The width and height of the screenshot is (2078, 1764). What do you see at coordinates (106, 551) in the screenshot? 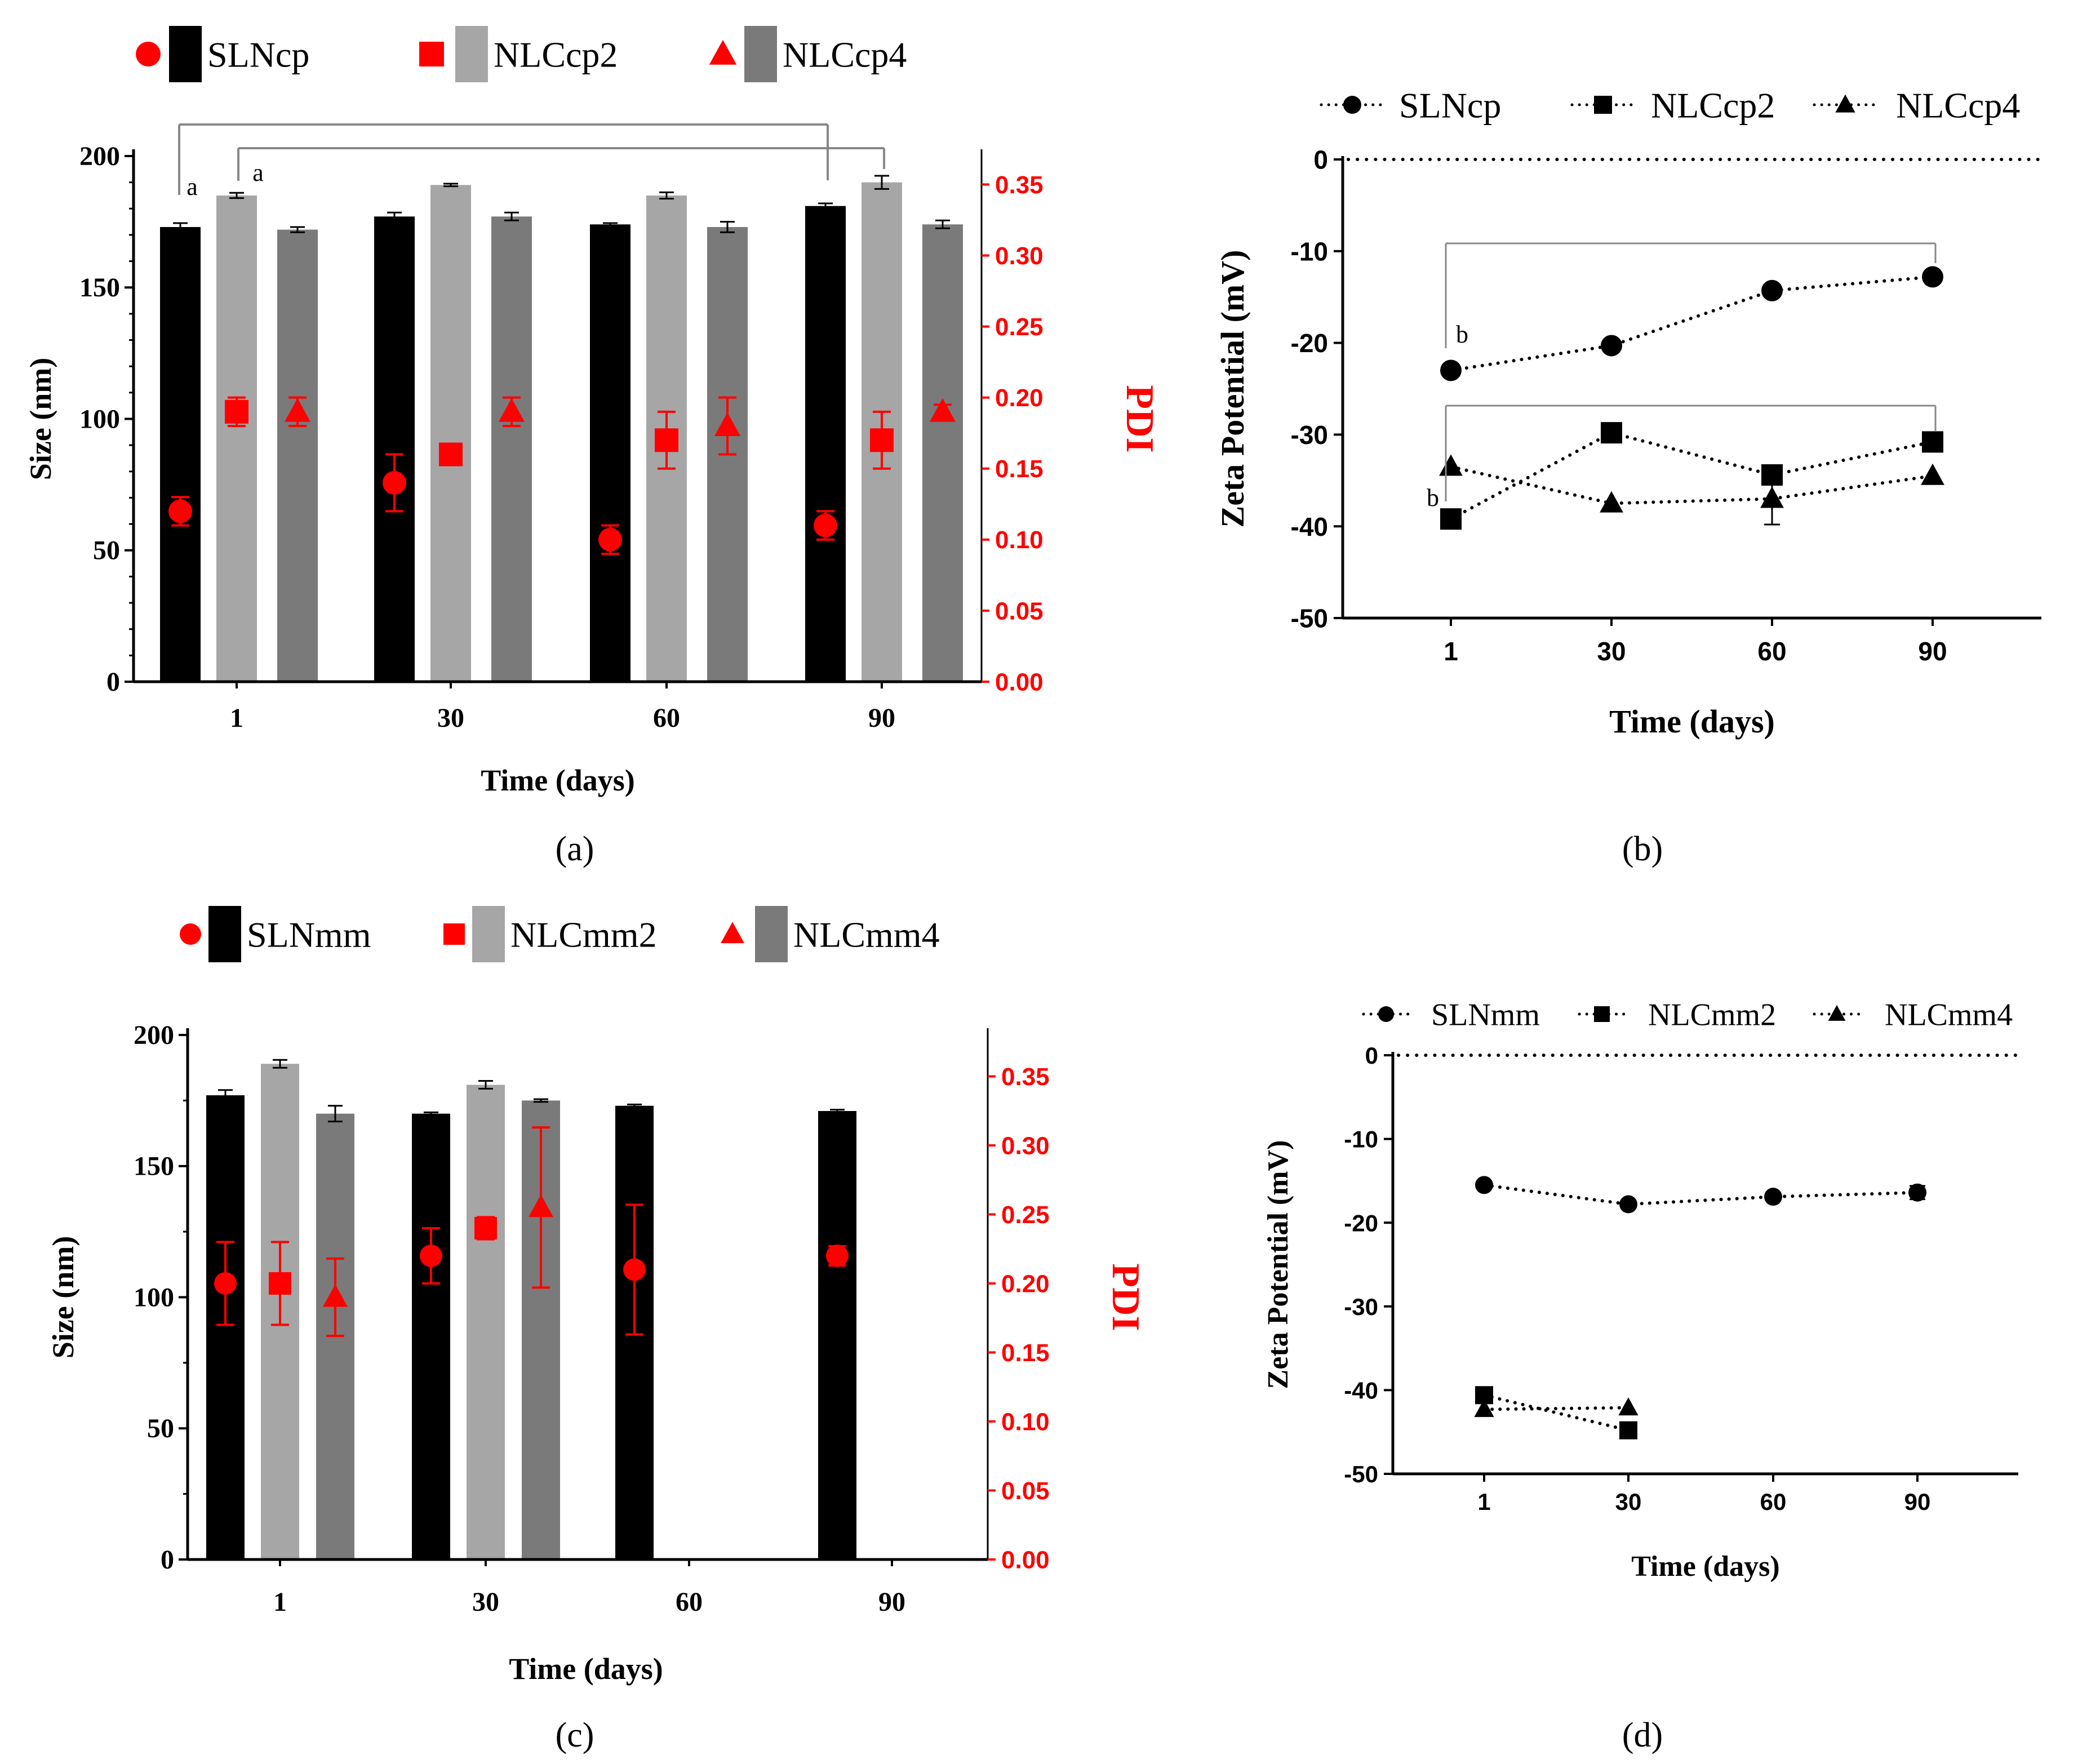
I see `y-tick-label: 50` at bounding box center [106, 551].